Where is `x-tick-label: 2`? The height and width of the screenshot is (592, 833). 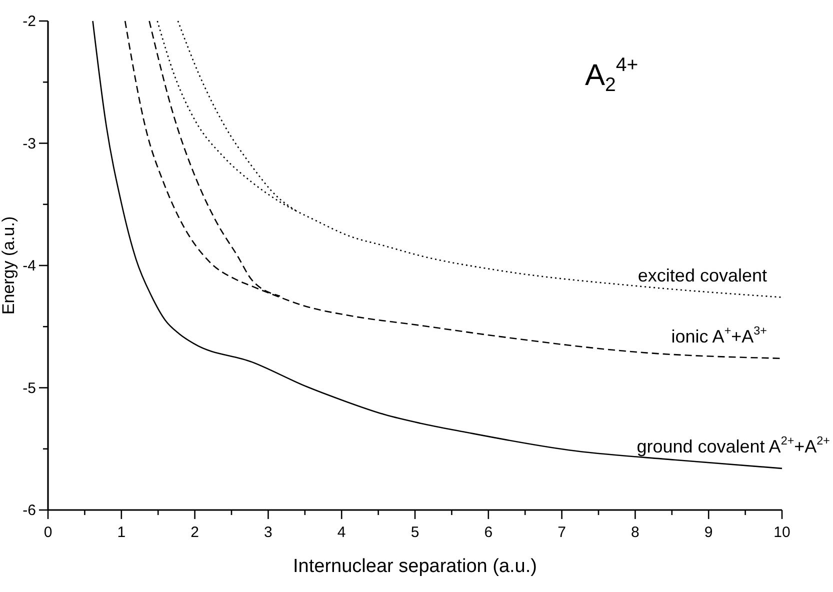 x-tick-label: 2 is located at coordinates (194, 532).